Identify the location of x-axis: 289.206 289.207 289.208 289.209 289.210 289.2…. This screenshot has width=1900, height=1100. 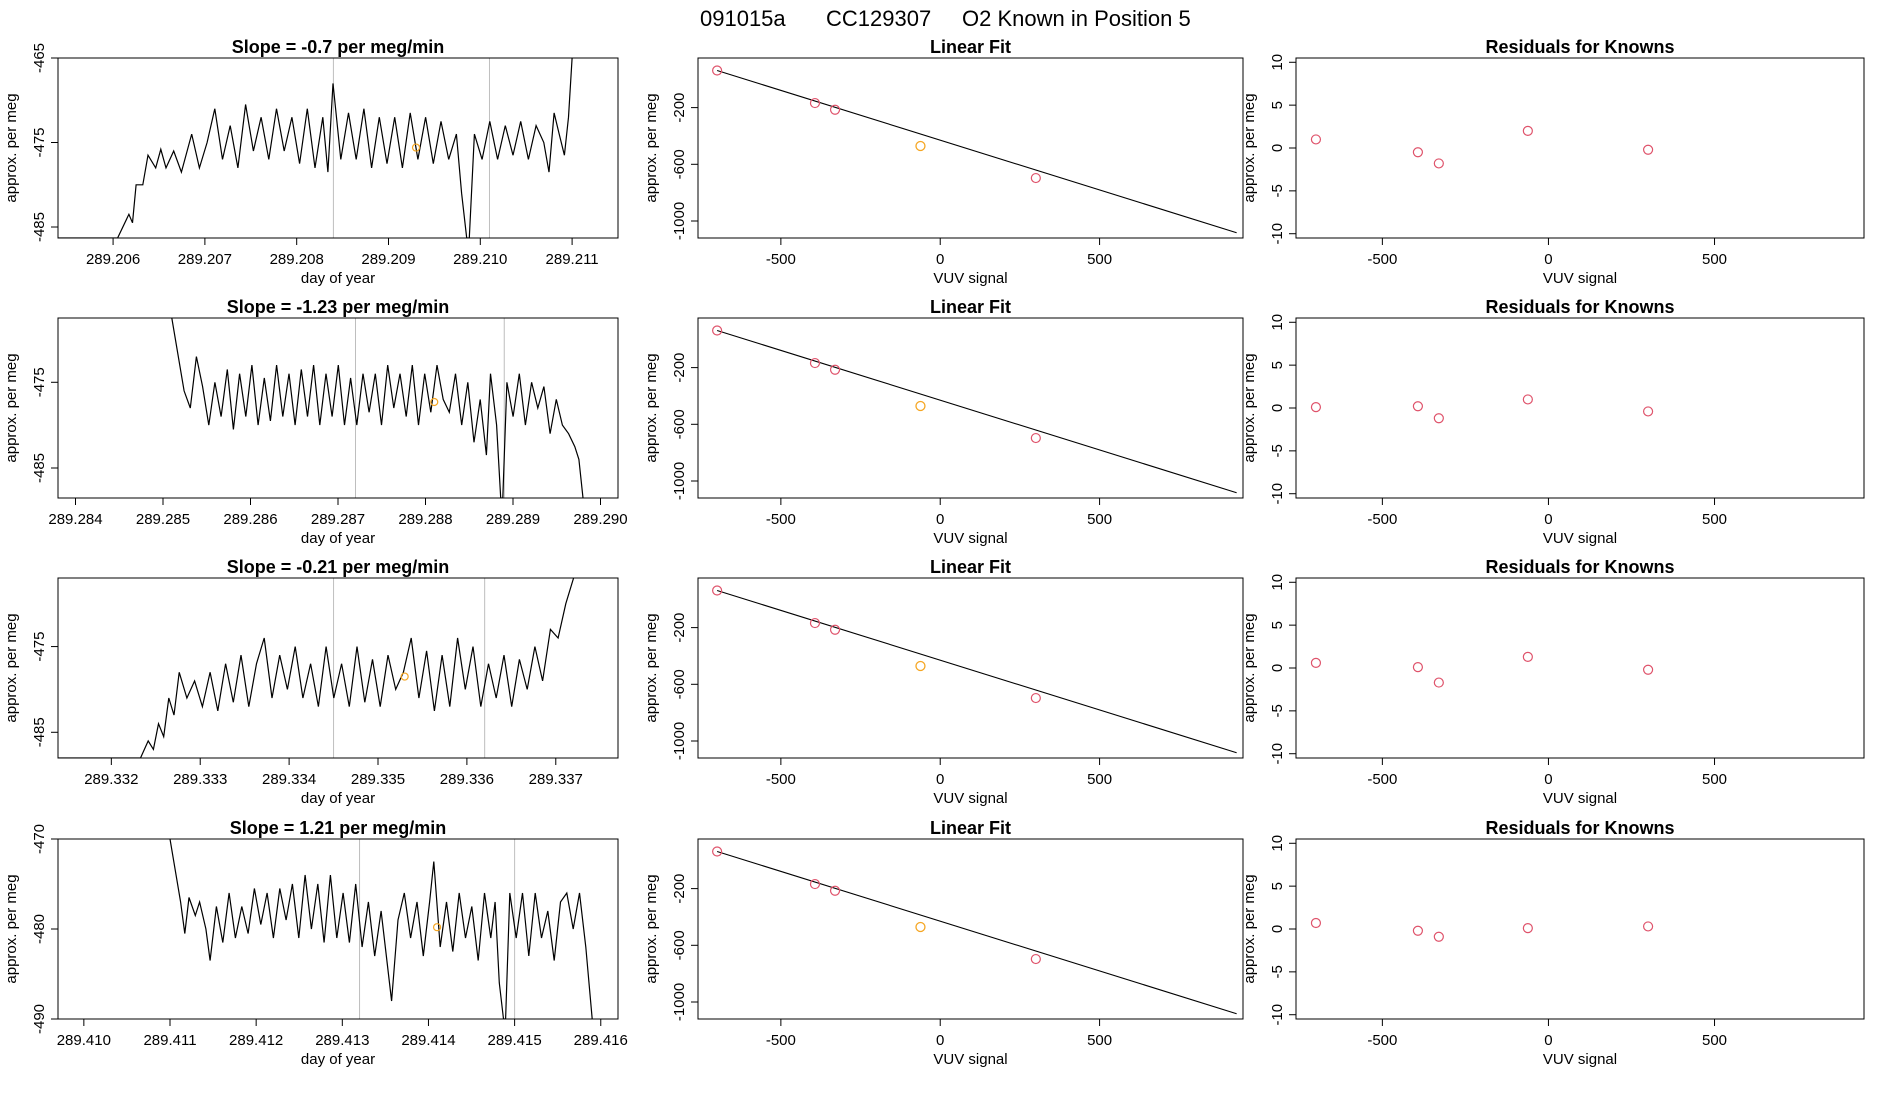
(342, 252).